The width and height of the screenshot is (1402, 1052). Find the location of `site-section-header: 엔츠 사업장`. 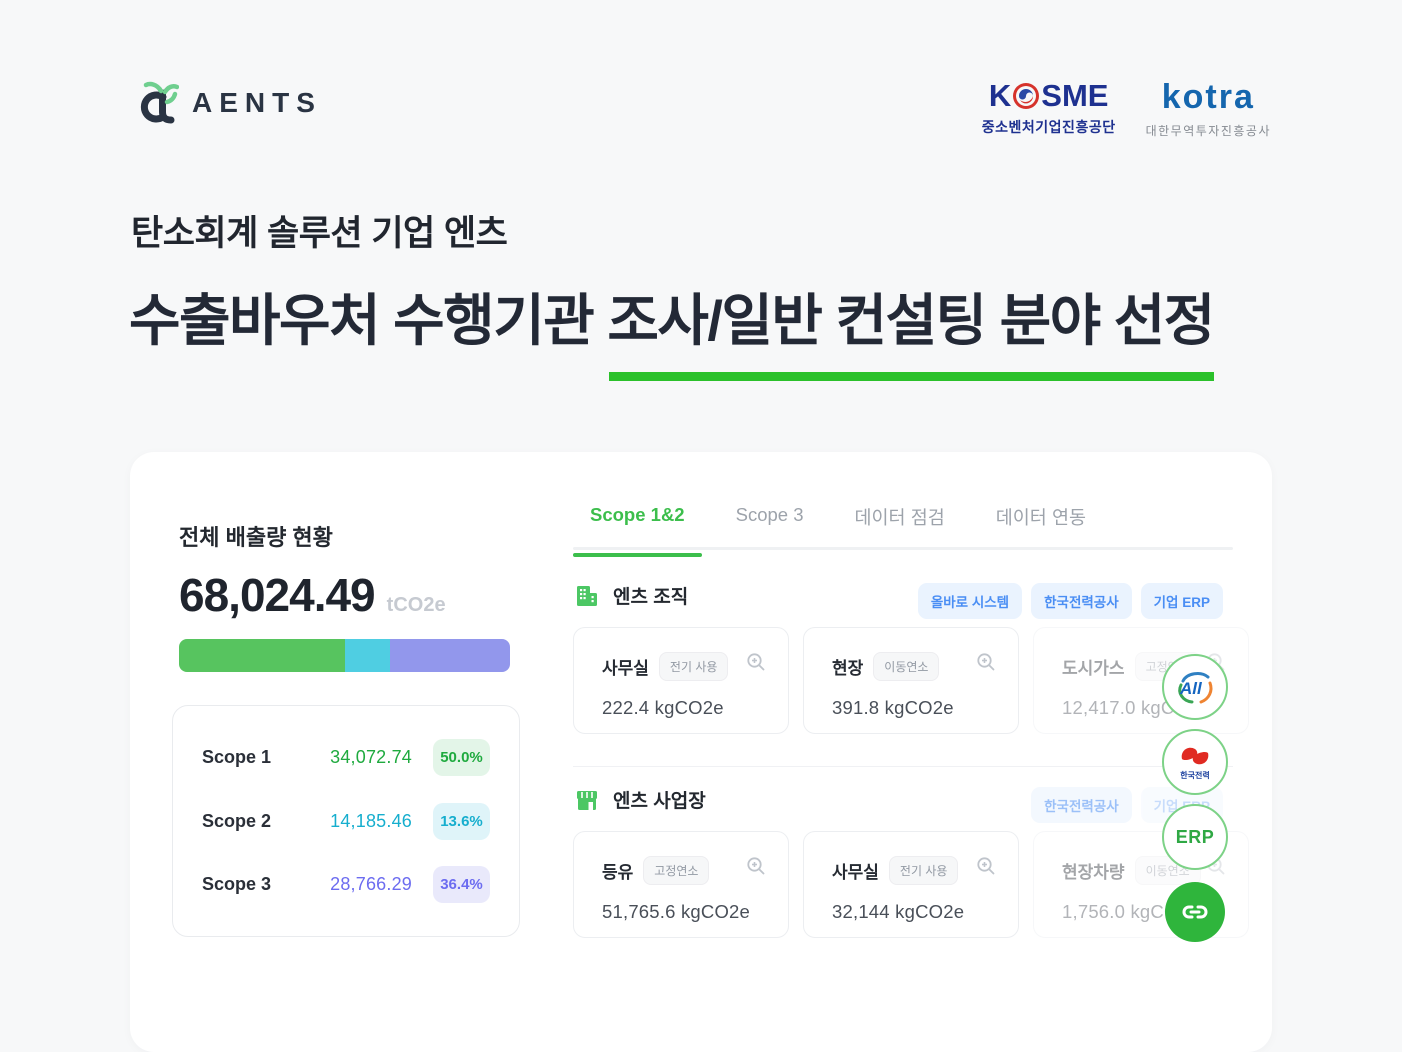

site-section-header: 엔츠 사업장 is located at coordinates (640, 799).